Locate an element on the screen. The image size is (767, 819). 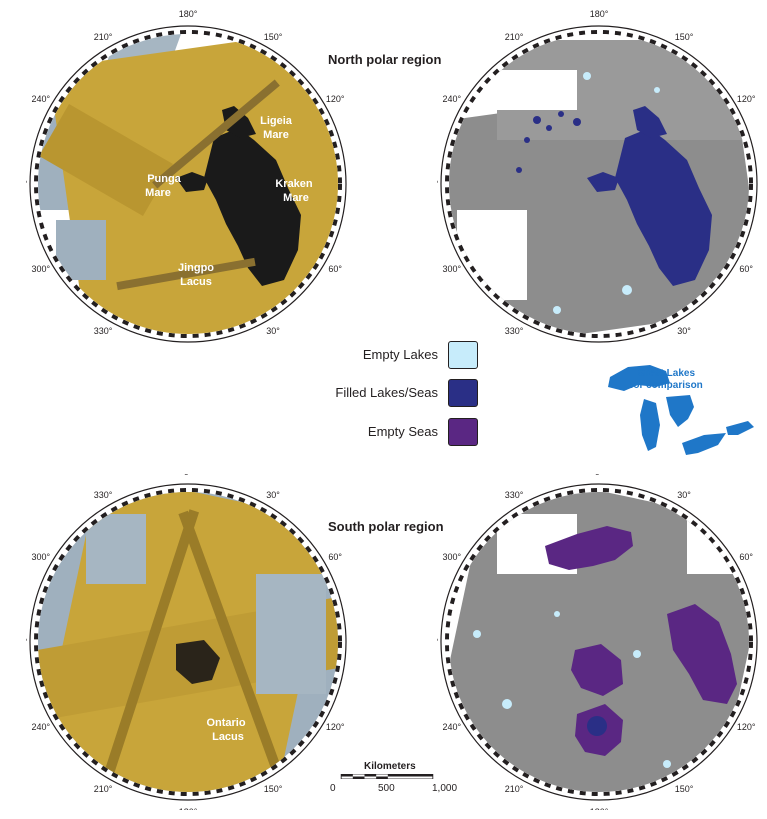
great-lakes-silhouette is located at coordinates (681, 410).